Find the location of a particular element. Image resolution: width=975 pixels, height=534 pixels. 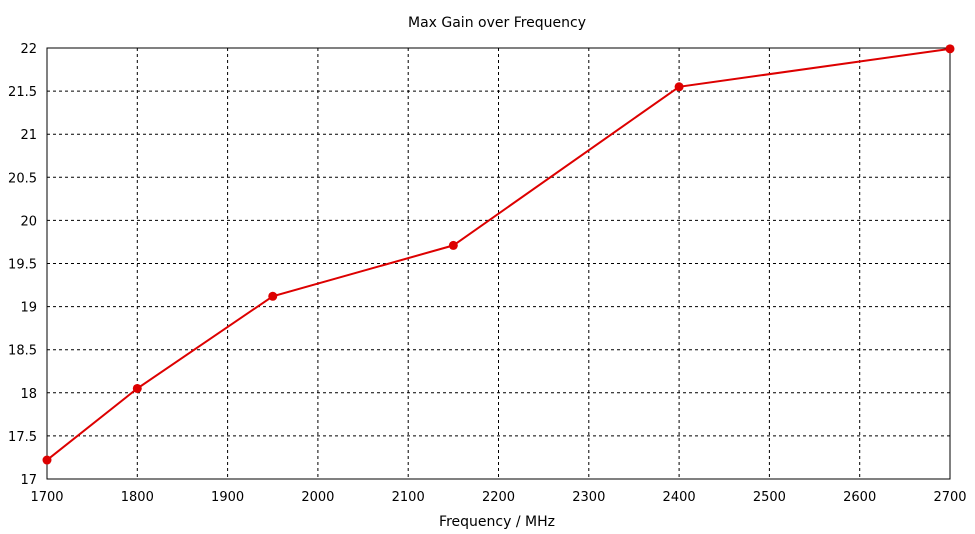

x-tick-label: 2300 is located at coordinates (588, 497).